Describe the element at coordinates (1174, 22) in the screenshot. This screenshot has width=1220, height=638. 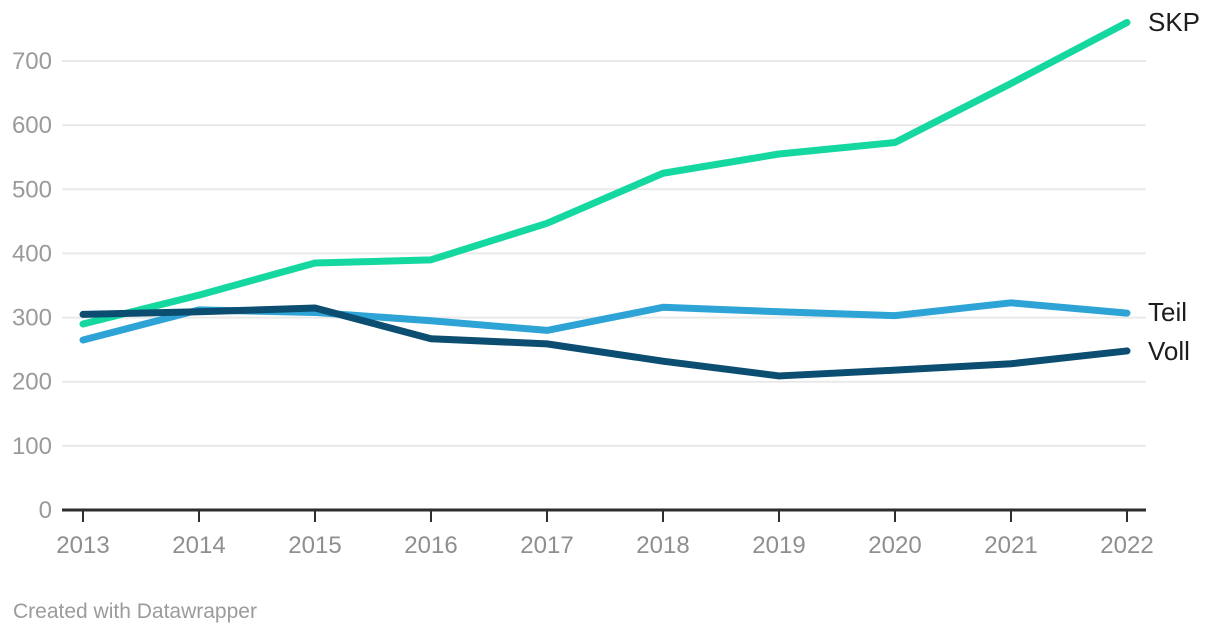
I see `series-end-label-skp: SKP` at that location.